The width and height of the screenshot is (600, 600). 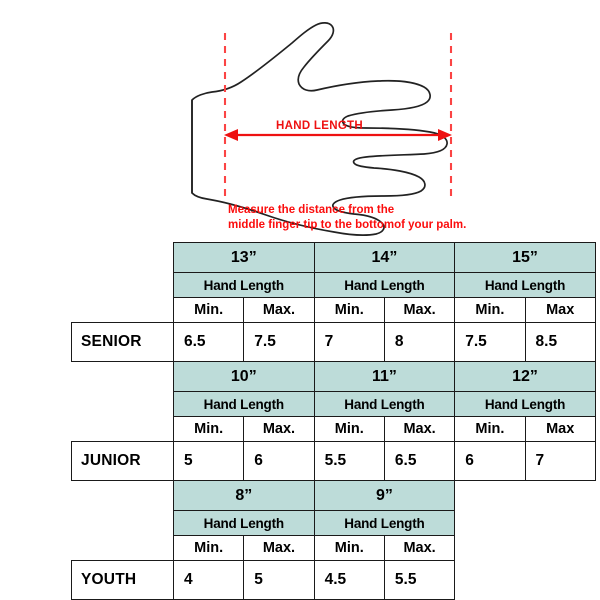 What do you see at coordinates (244, 285) in the screenshot?
I see `hand-length-header-senior-0: Hand Length` at bounding box center [244, 285].